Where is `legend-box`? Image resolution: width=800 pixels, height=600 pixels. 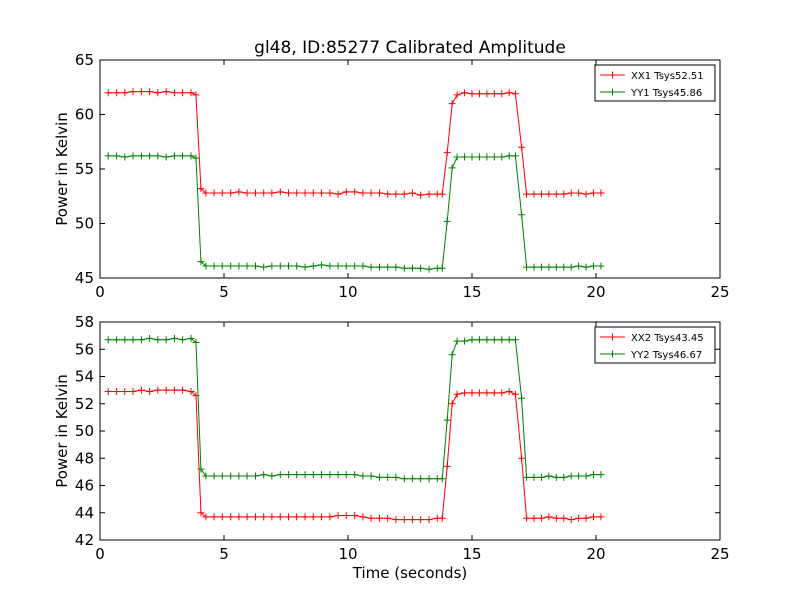 legend-box is located at coordinates (655, 83).